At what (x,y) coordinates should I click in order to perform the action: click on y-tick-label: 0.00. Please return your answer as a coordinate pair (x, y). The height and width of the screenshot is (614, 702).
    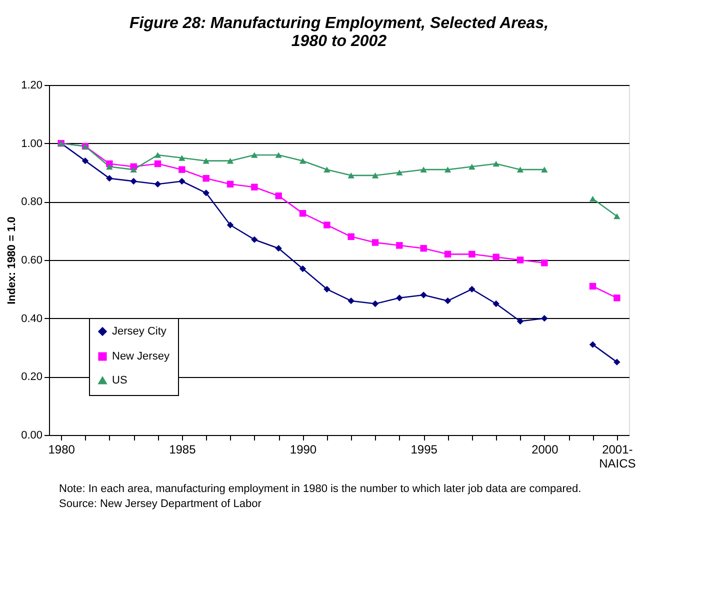
    Looking at the image, I should click on (31, 436).